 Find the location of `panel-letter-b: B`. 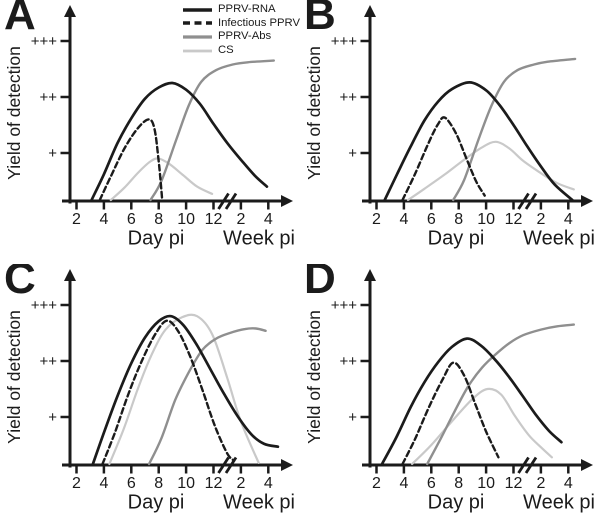

panel-letter-b: B is located at coordinates (320, 19).